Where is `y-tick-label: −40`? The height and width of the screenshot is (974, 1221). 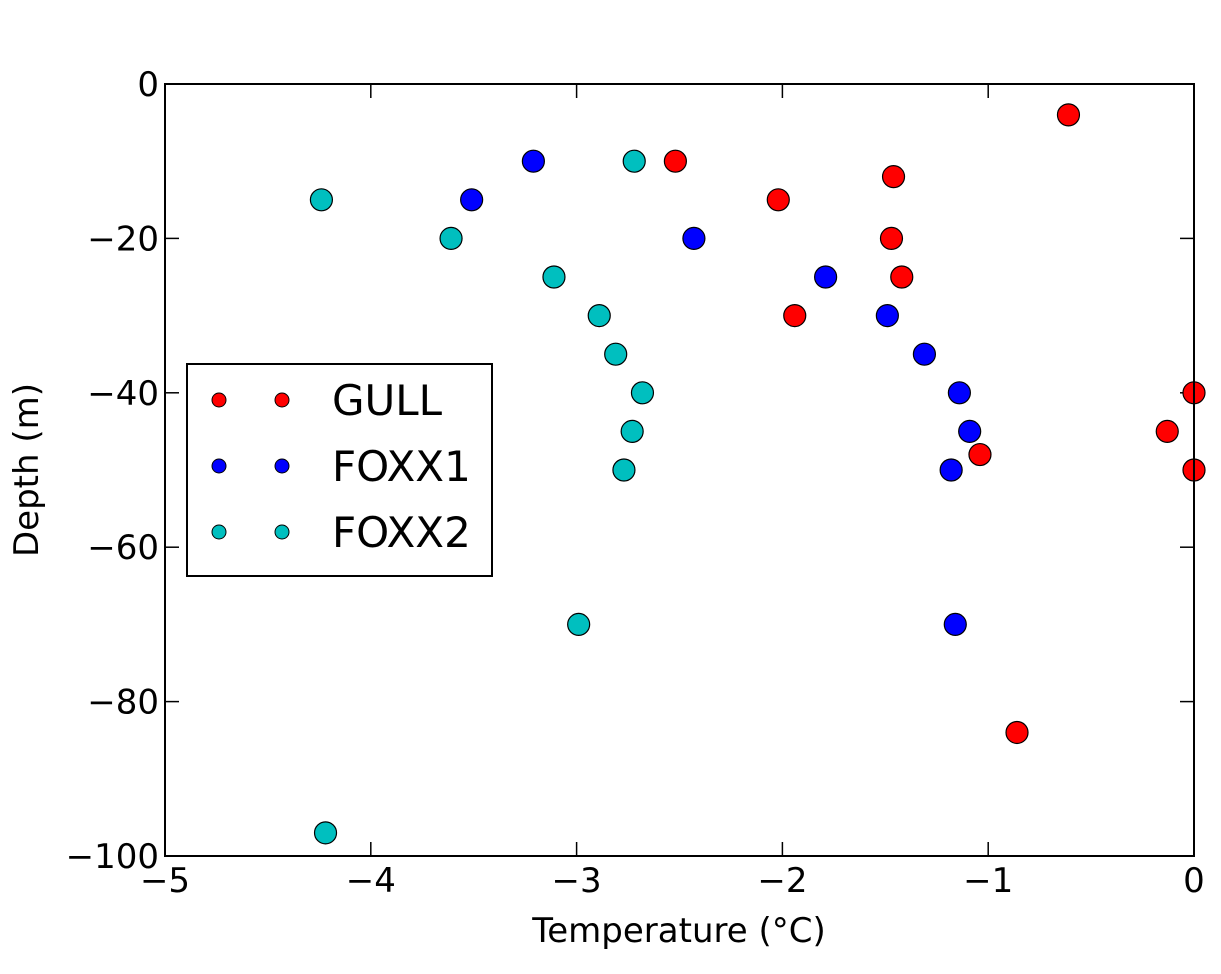
y-tick-label: −40 is located at coordinates (123, 394).